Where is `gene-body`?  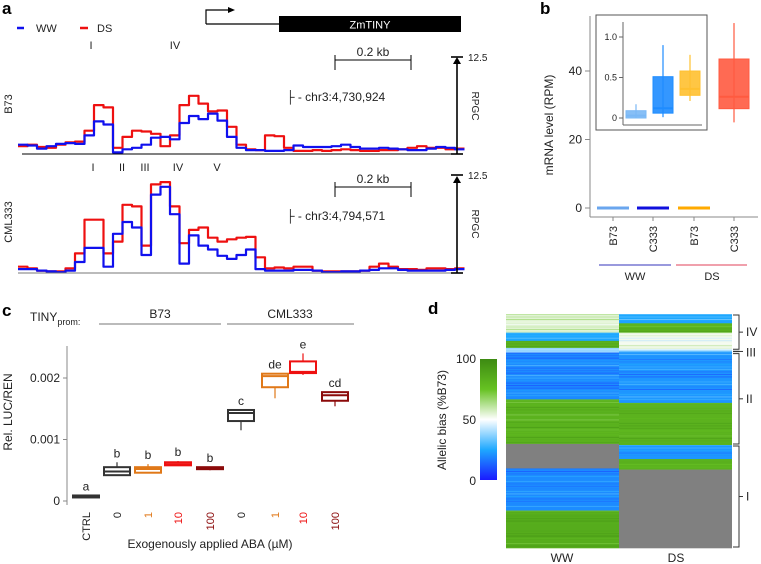 gene-body is located at coordinates (370, 24).